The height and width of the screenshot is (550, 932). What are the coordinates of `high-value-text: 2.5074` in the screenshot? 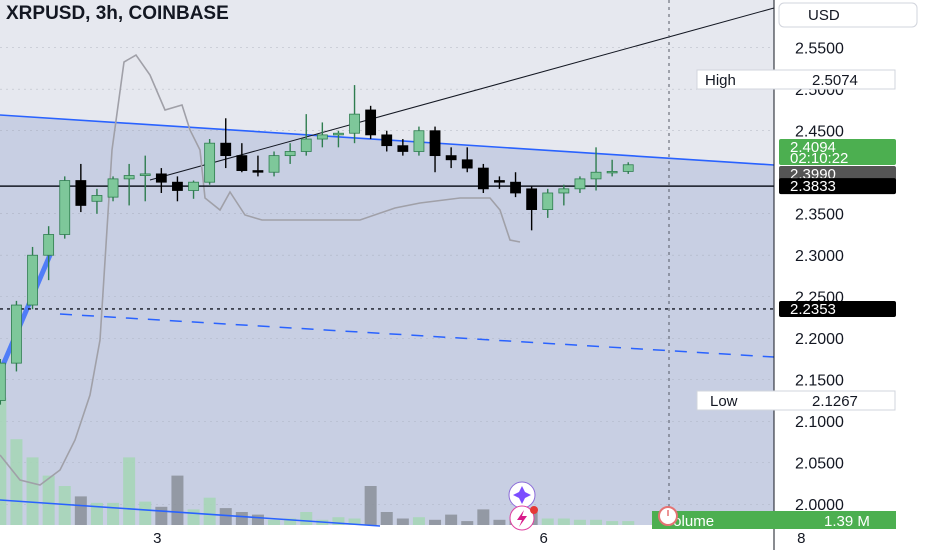 It's located at (835, 80).